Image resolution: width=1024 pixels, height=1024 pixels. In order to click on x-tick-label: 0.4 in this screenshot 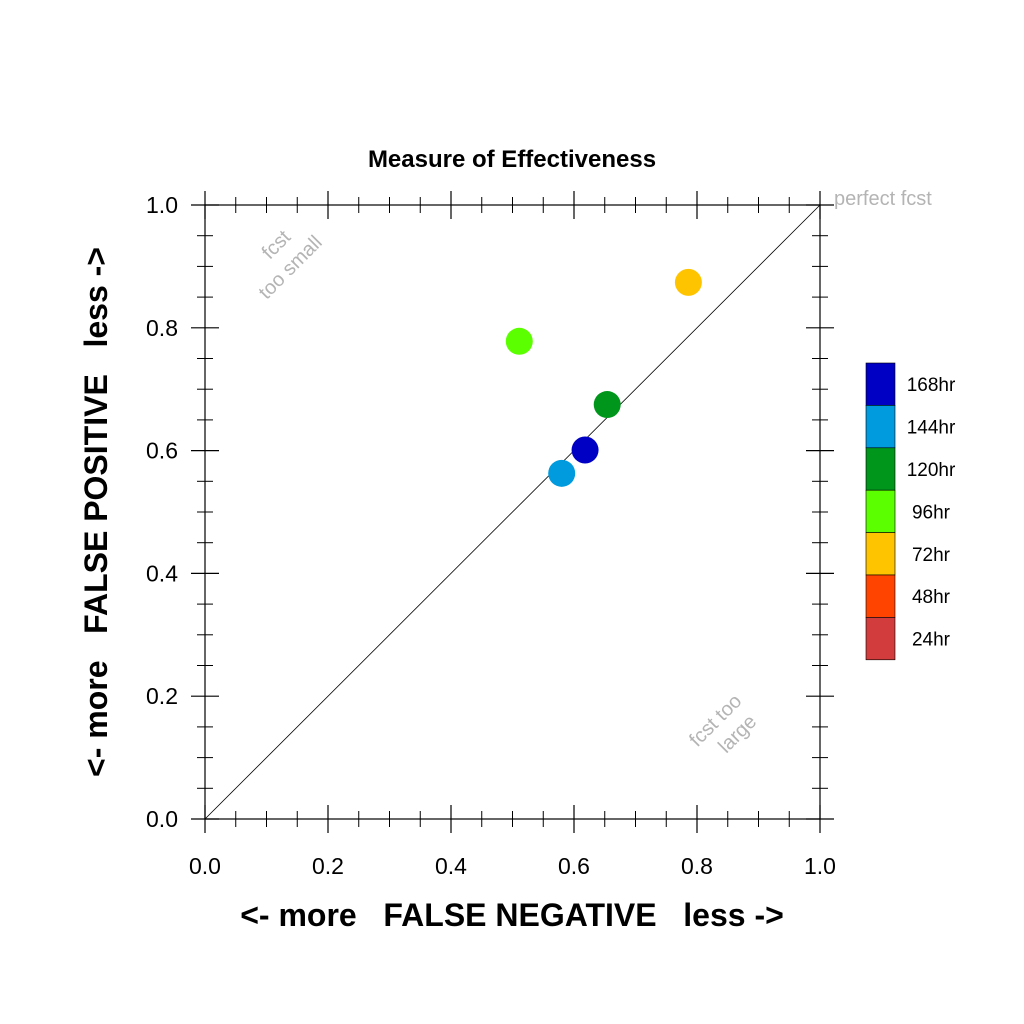, I will do `click(451, 866)`.